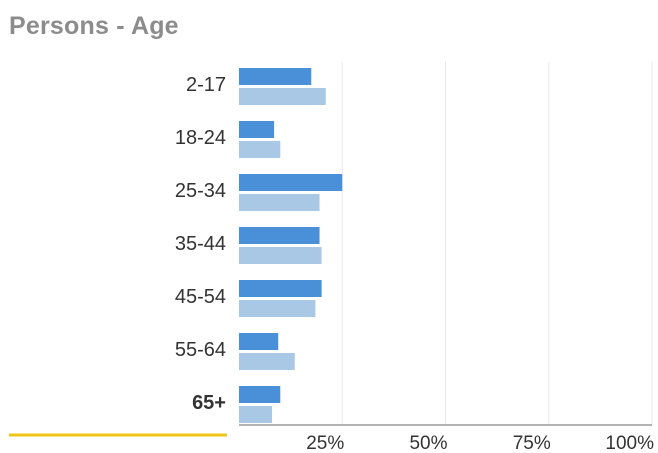  What do you see at coordinates (325, 443) in the screenshot?
I see `x-tick-label: 25%` at bounding box center [325, 443].